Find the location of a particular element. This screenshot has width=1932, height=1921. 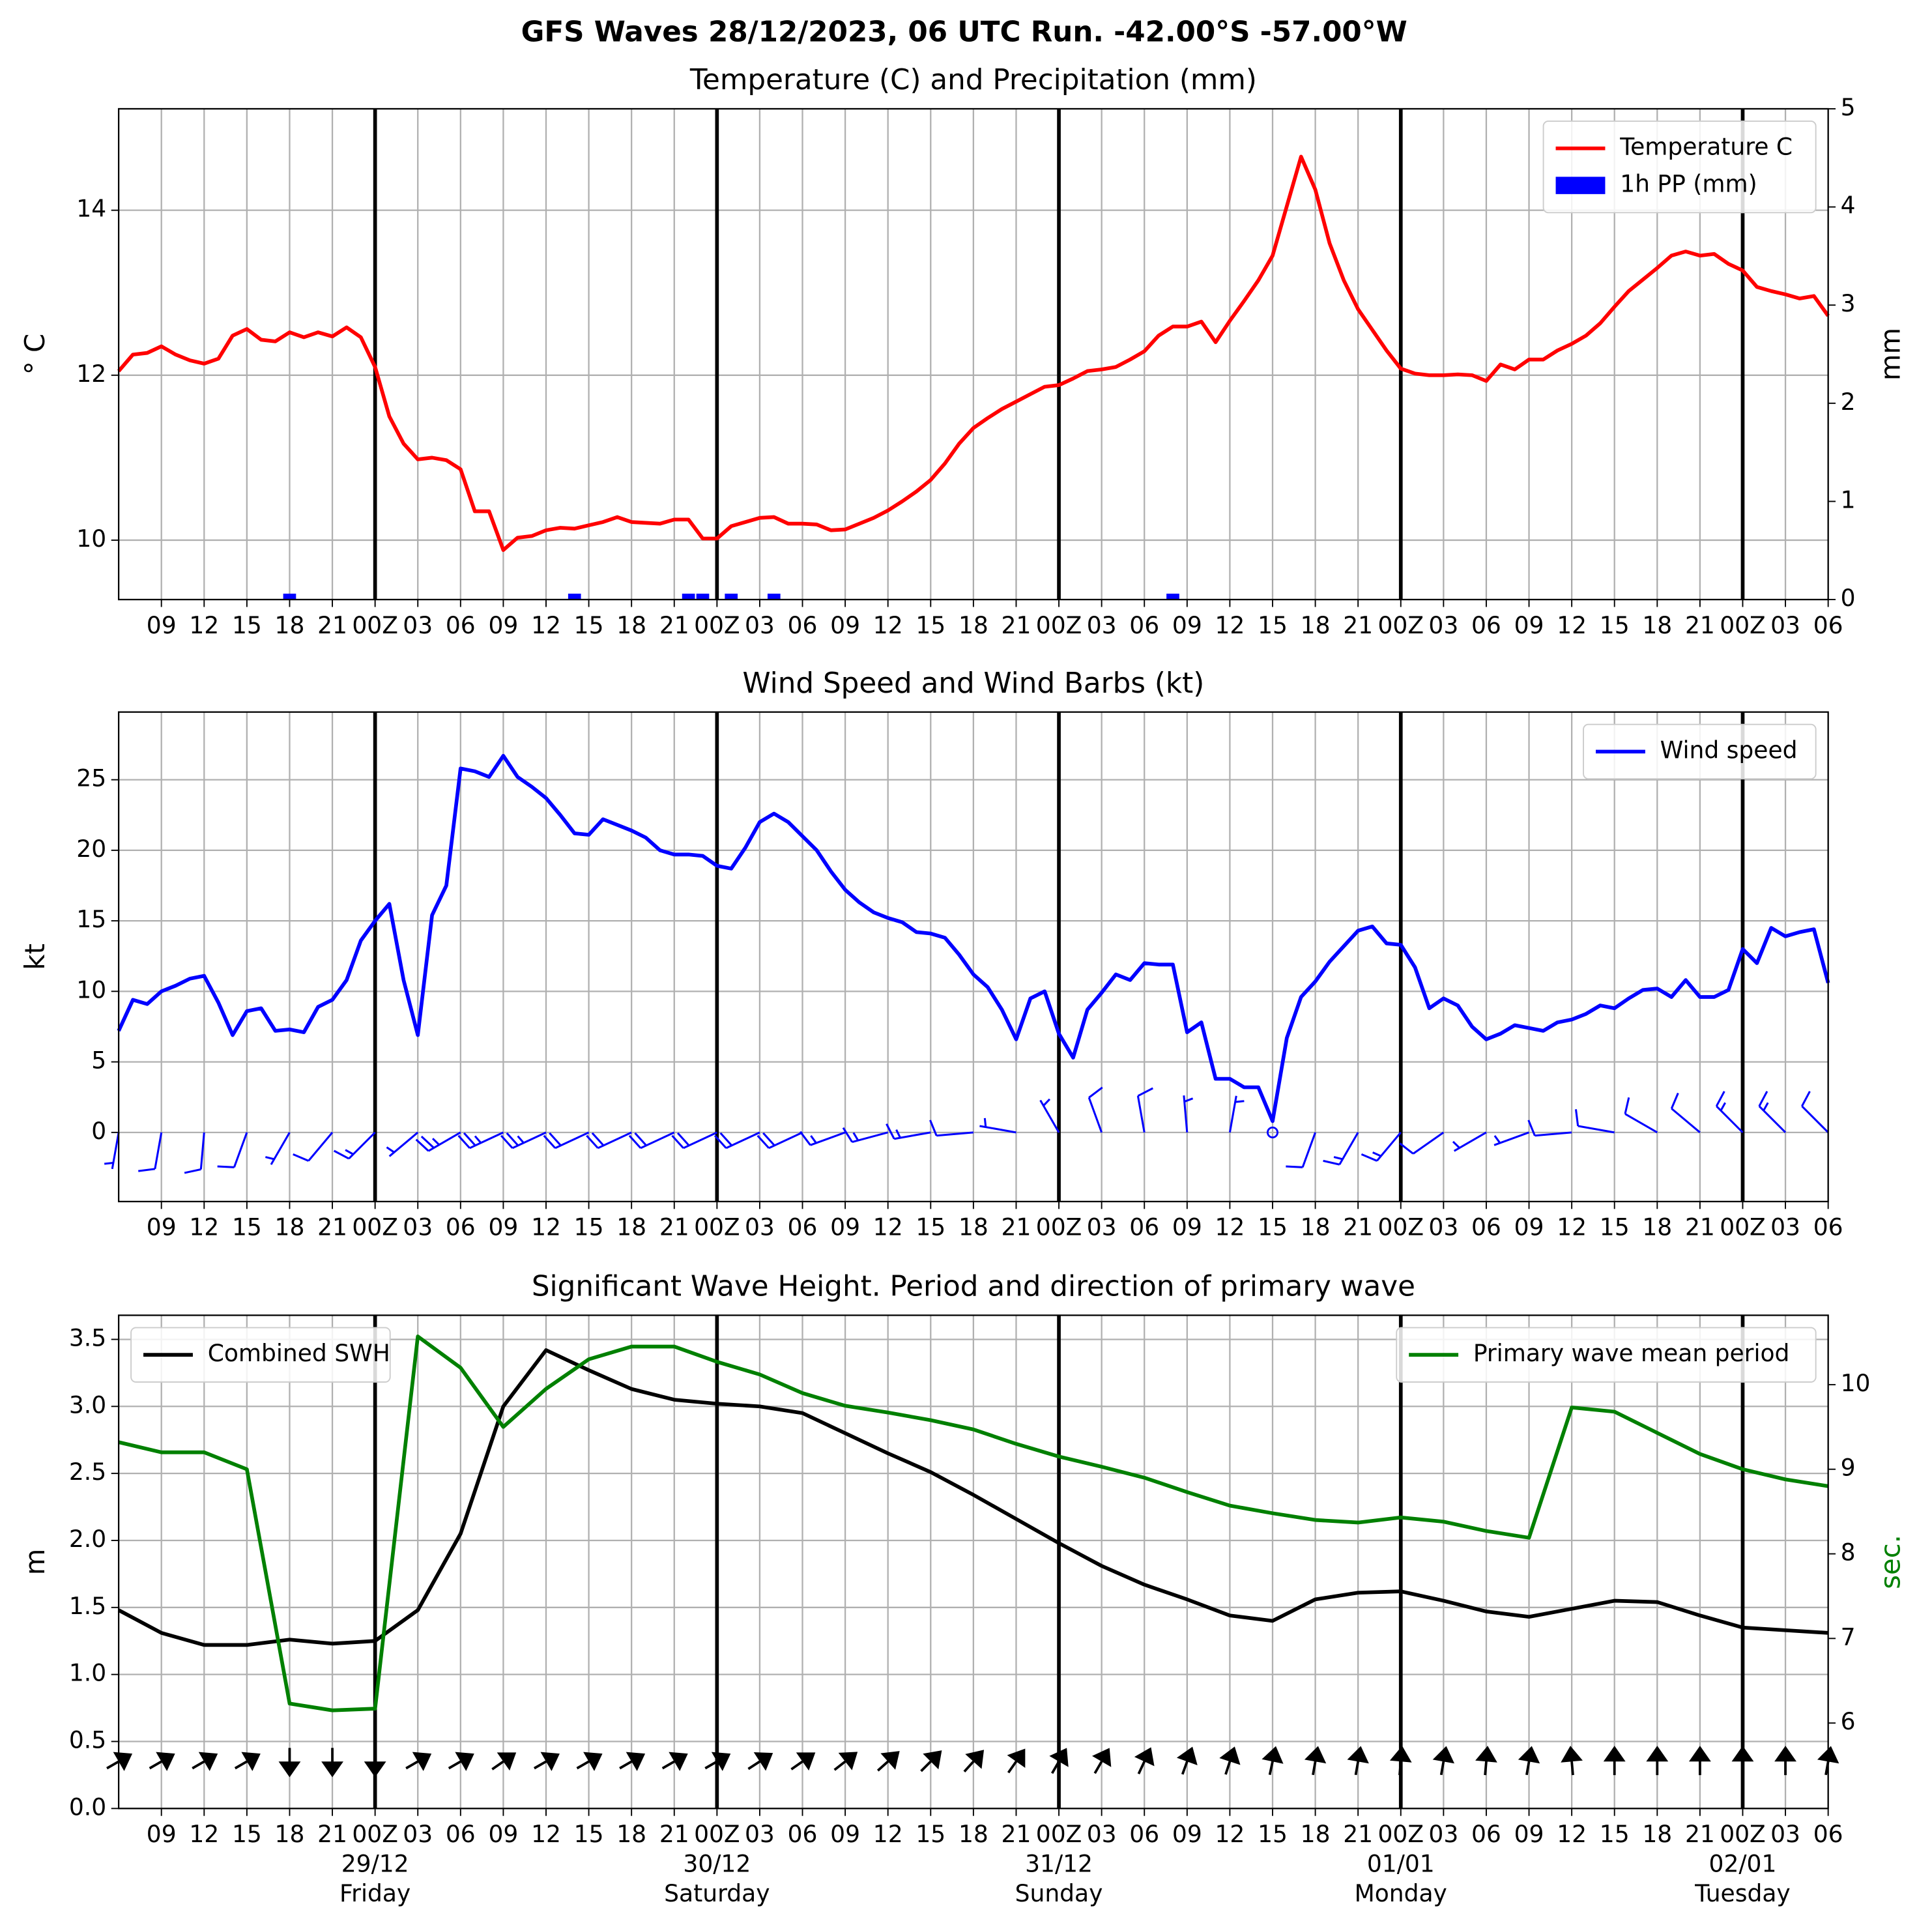

weekday-label: Monday is located at coordinates (1401, 1894).